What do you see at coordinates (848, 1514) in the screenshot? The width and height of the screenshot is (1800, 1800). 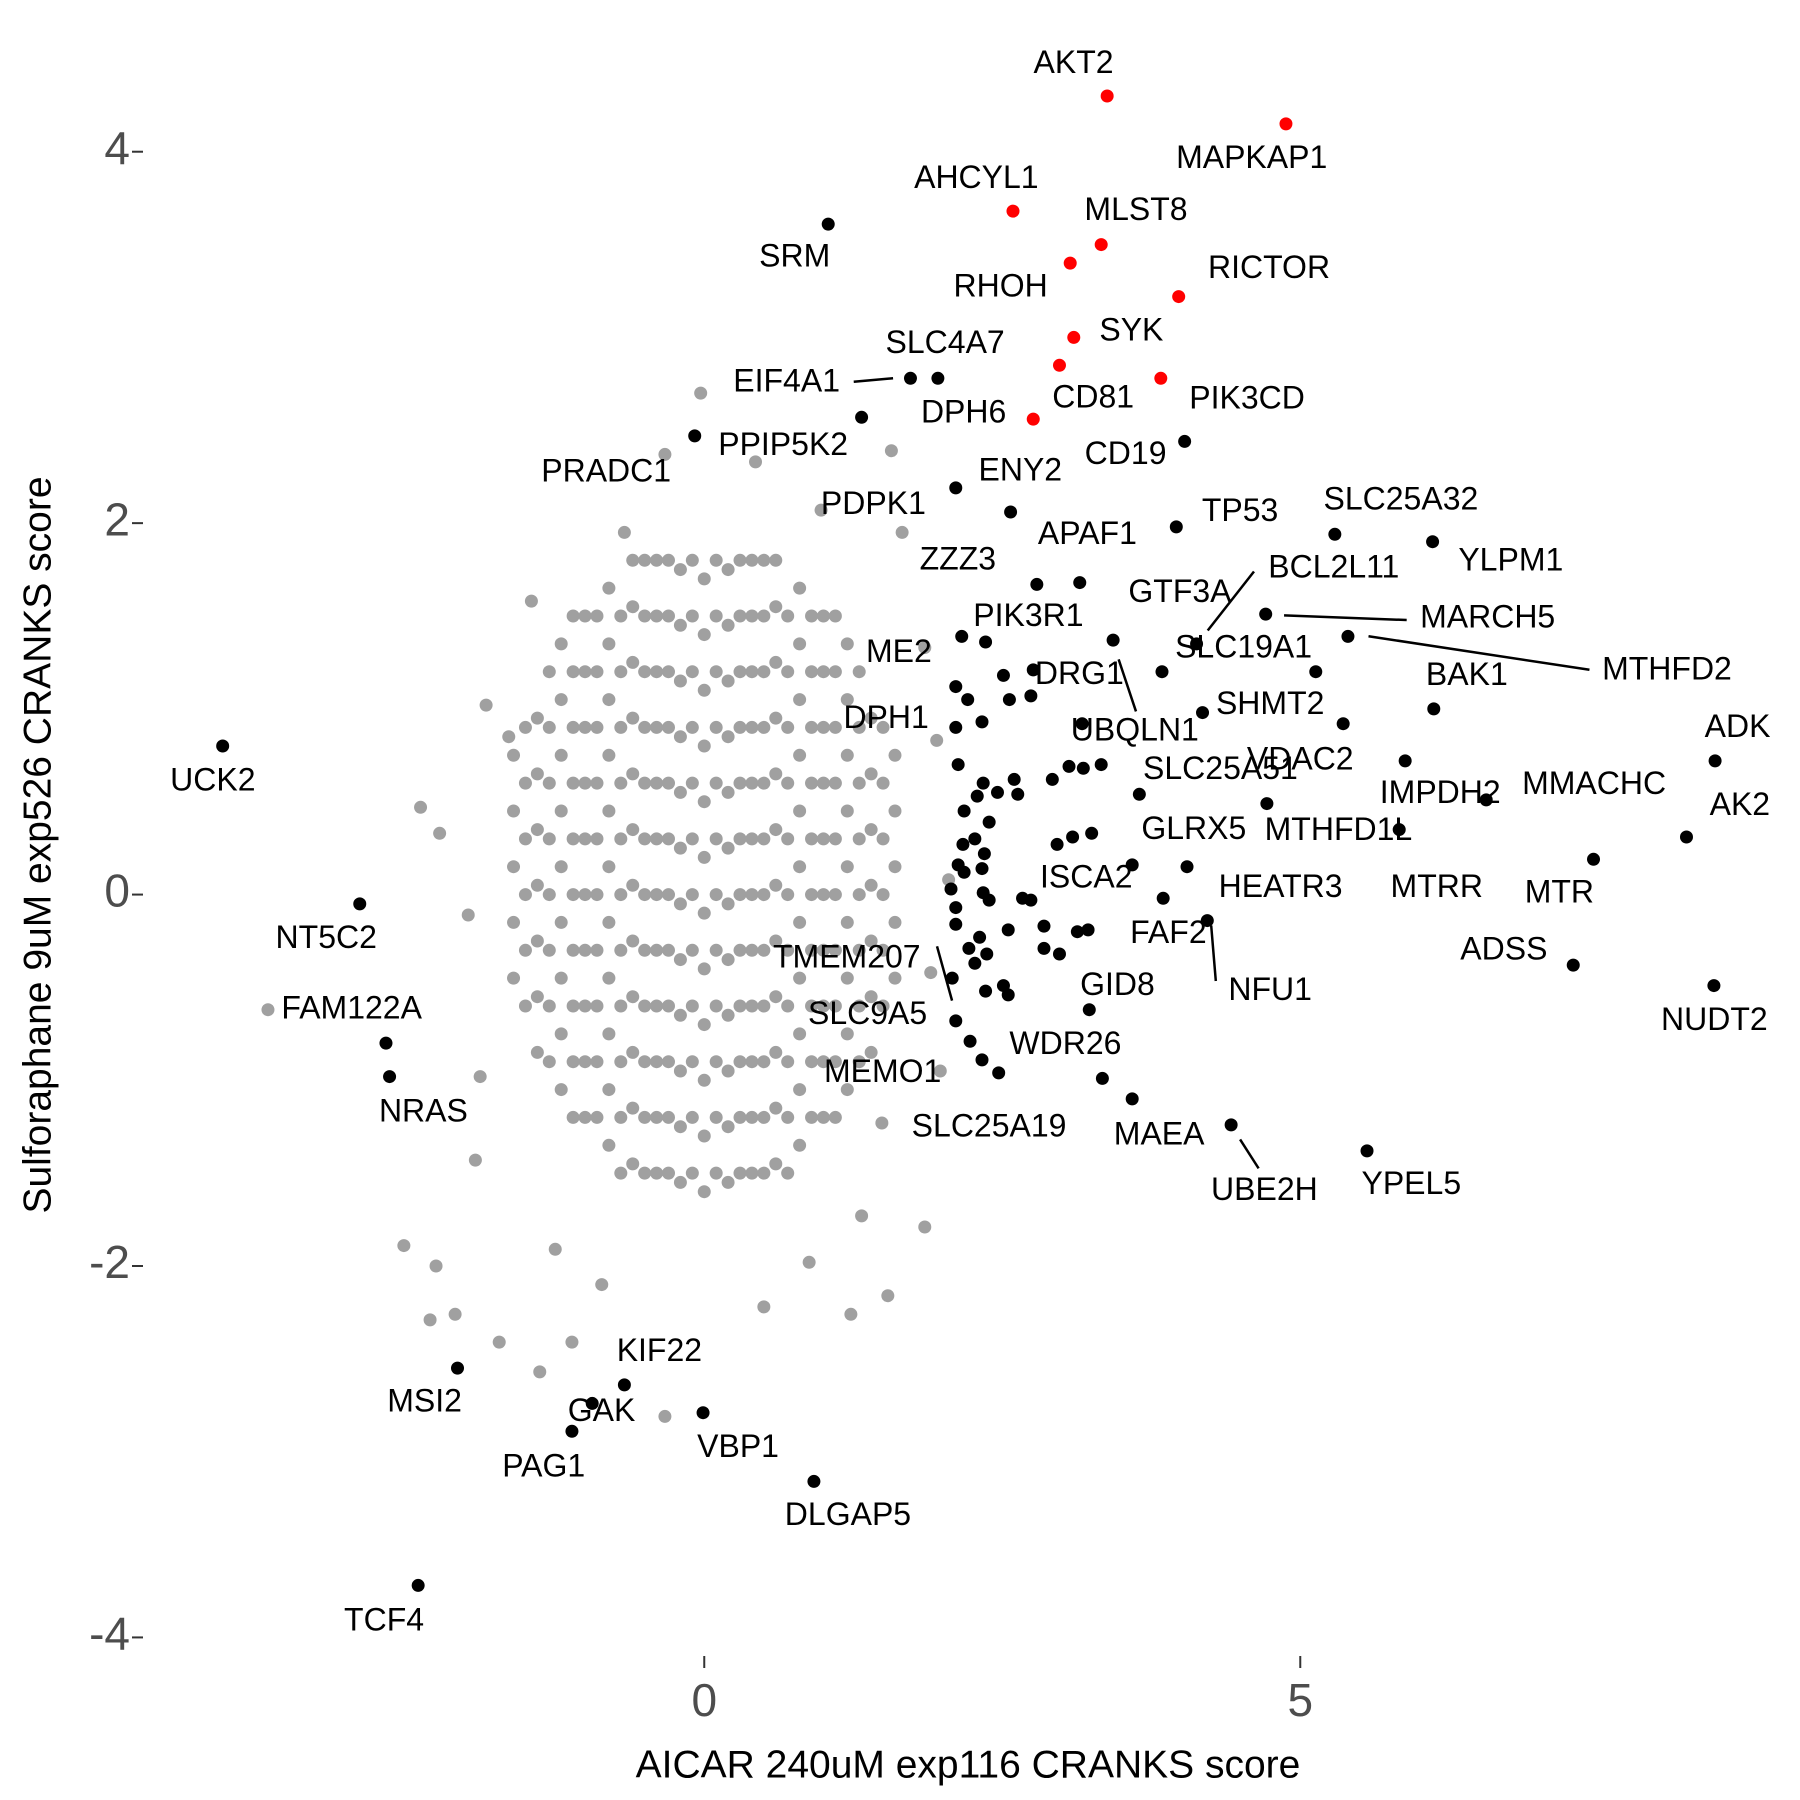 I see `point-label: DLGAP5` at bounding box center [848, 1514].